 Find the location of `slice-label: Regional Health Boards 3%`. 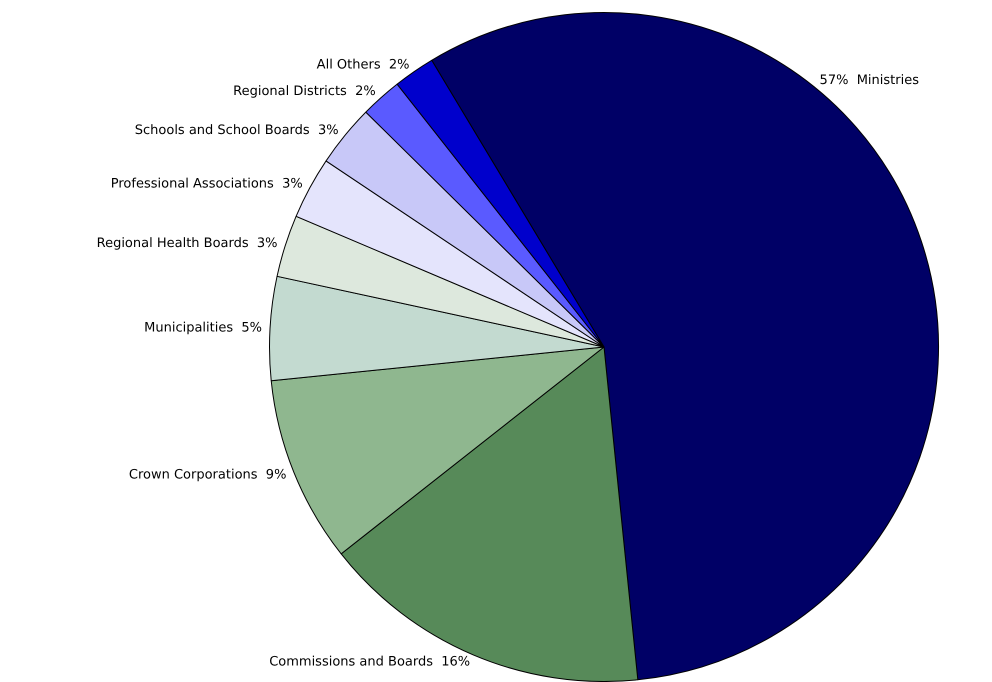

slice-label: Regional Health Boards 3% is located at coordinates (187, 243).